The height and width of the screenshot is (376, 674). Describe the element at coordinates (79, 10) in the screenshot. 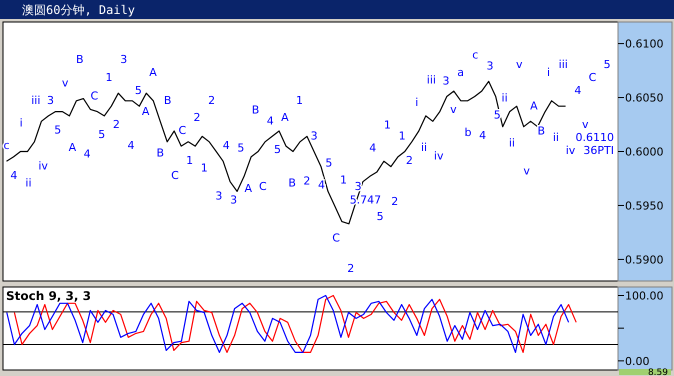

I see `chart-title: 澳圆60分钟, Daily` at that location.